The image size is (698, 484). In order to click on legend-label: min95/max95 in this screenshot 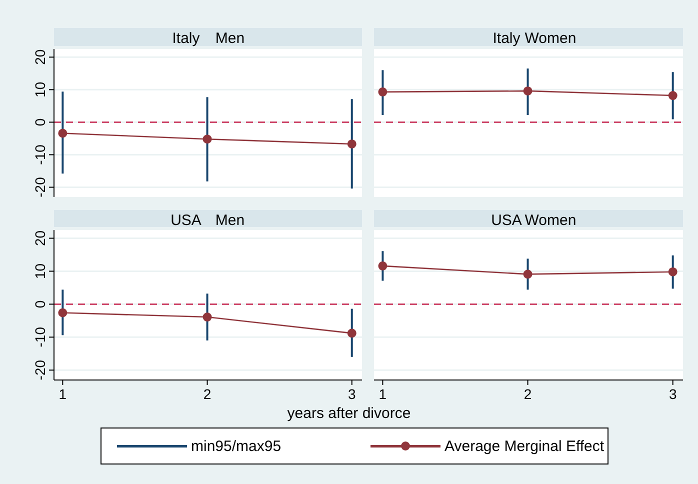, I will do `click(236, 446)`.